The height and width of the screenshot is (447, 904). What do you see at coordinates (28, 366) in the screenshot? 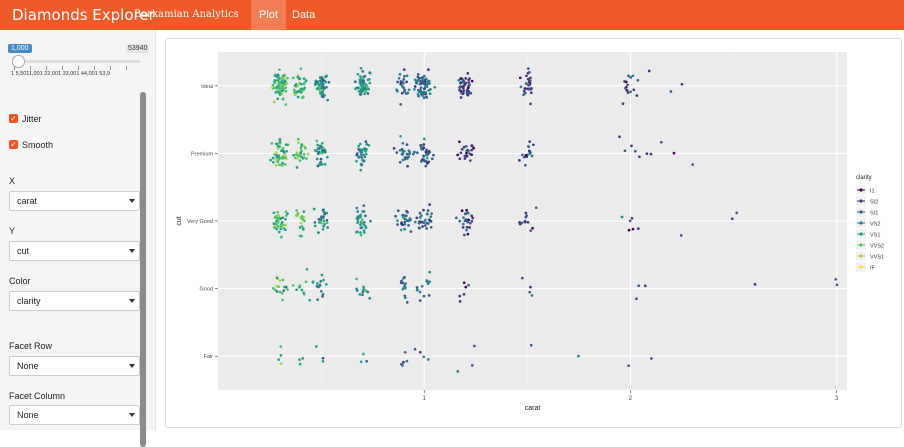
I see `facet-row-select-value: None` at bounding box center [28, 366].